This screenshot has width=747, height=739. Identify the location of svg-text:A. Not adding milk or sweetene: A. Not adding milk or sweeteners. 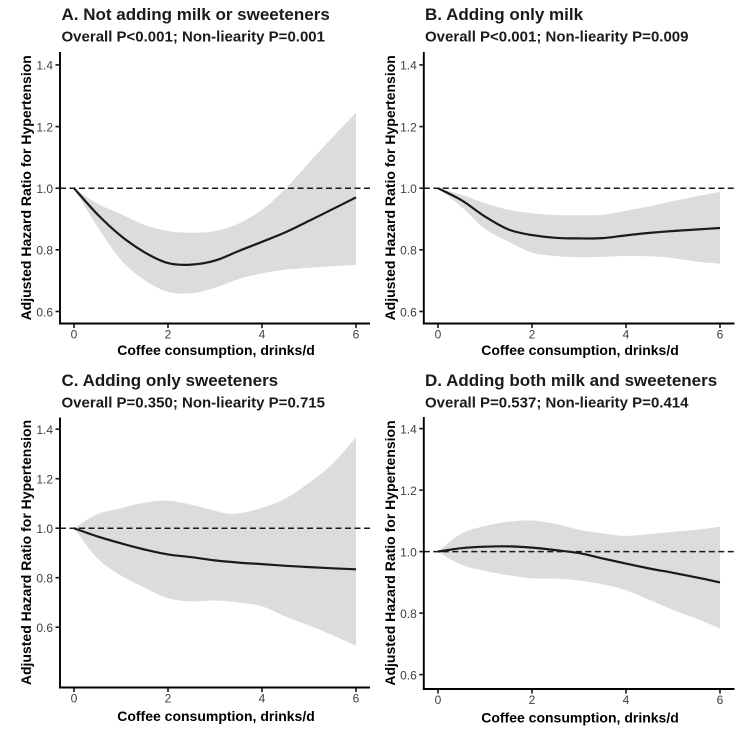
(196, 14).